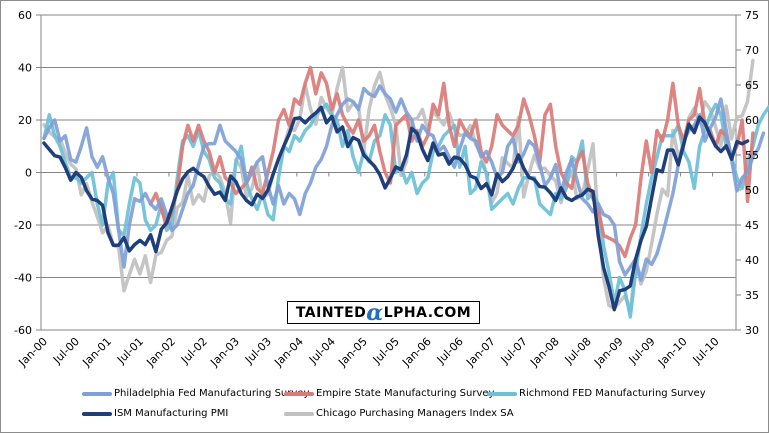 The image size is (769, 433). I want to click on right-axis-tick-label: 55, so click(752, 155).